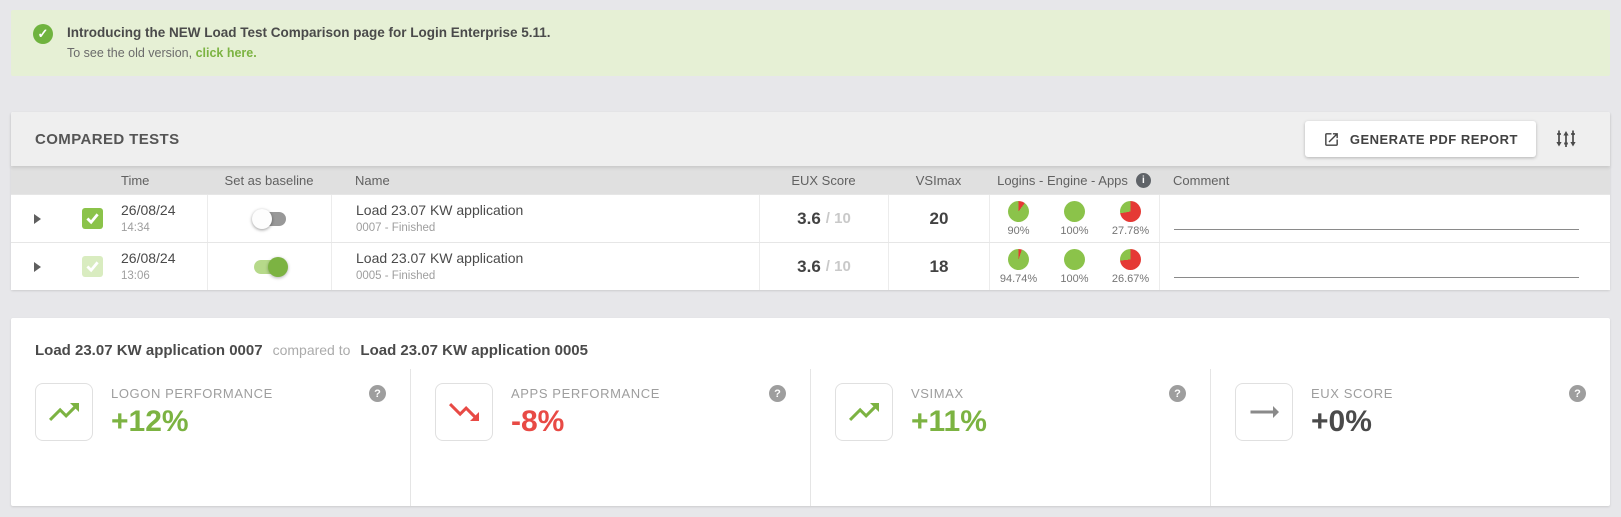 The width and height of the screenshot is (1621, 517). Describe the element at coordinates (1074, 180) in the screenshot. I see `column-header-logins-engine-apps: Logins - Engine - Apps i` at that location.